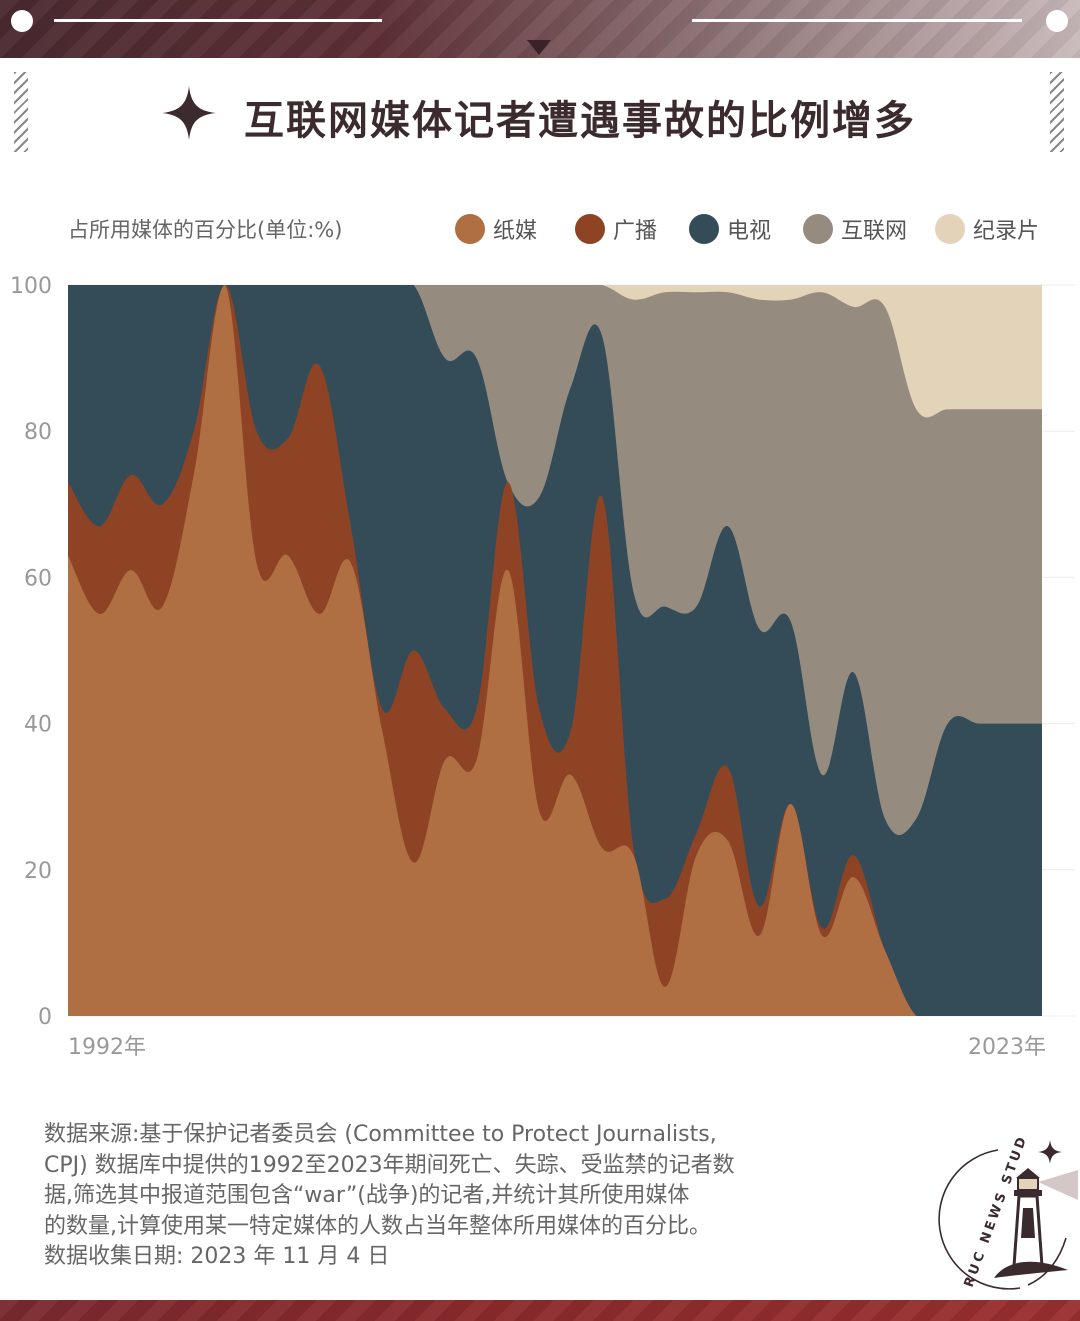 This screenshot has width=1080, height=1321. Describe the element at coordinates (539, 47) in the screenshot. I see `banner-notch` at that location.